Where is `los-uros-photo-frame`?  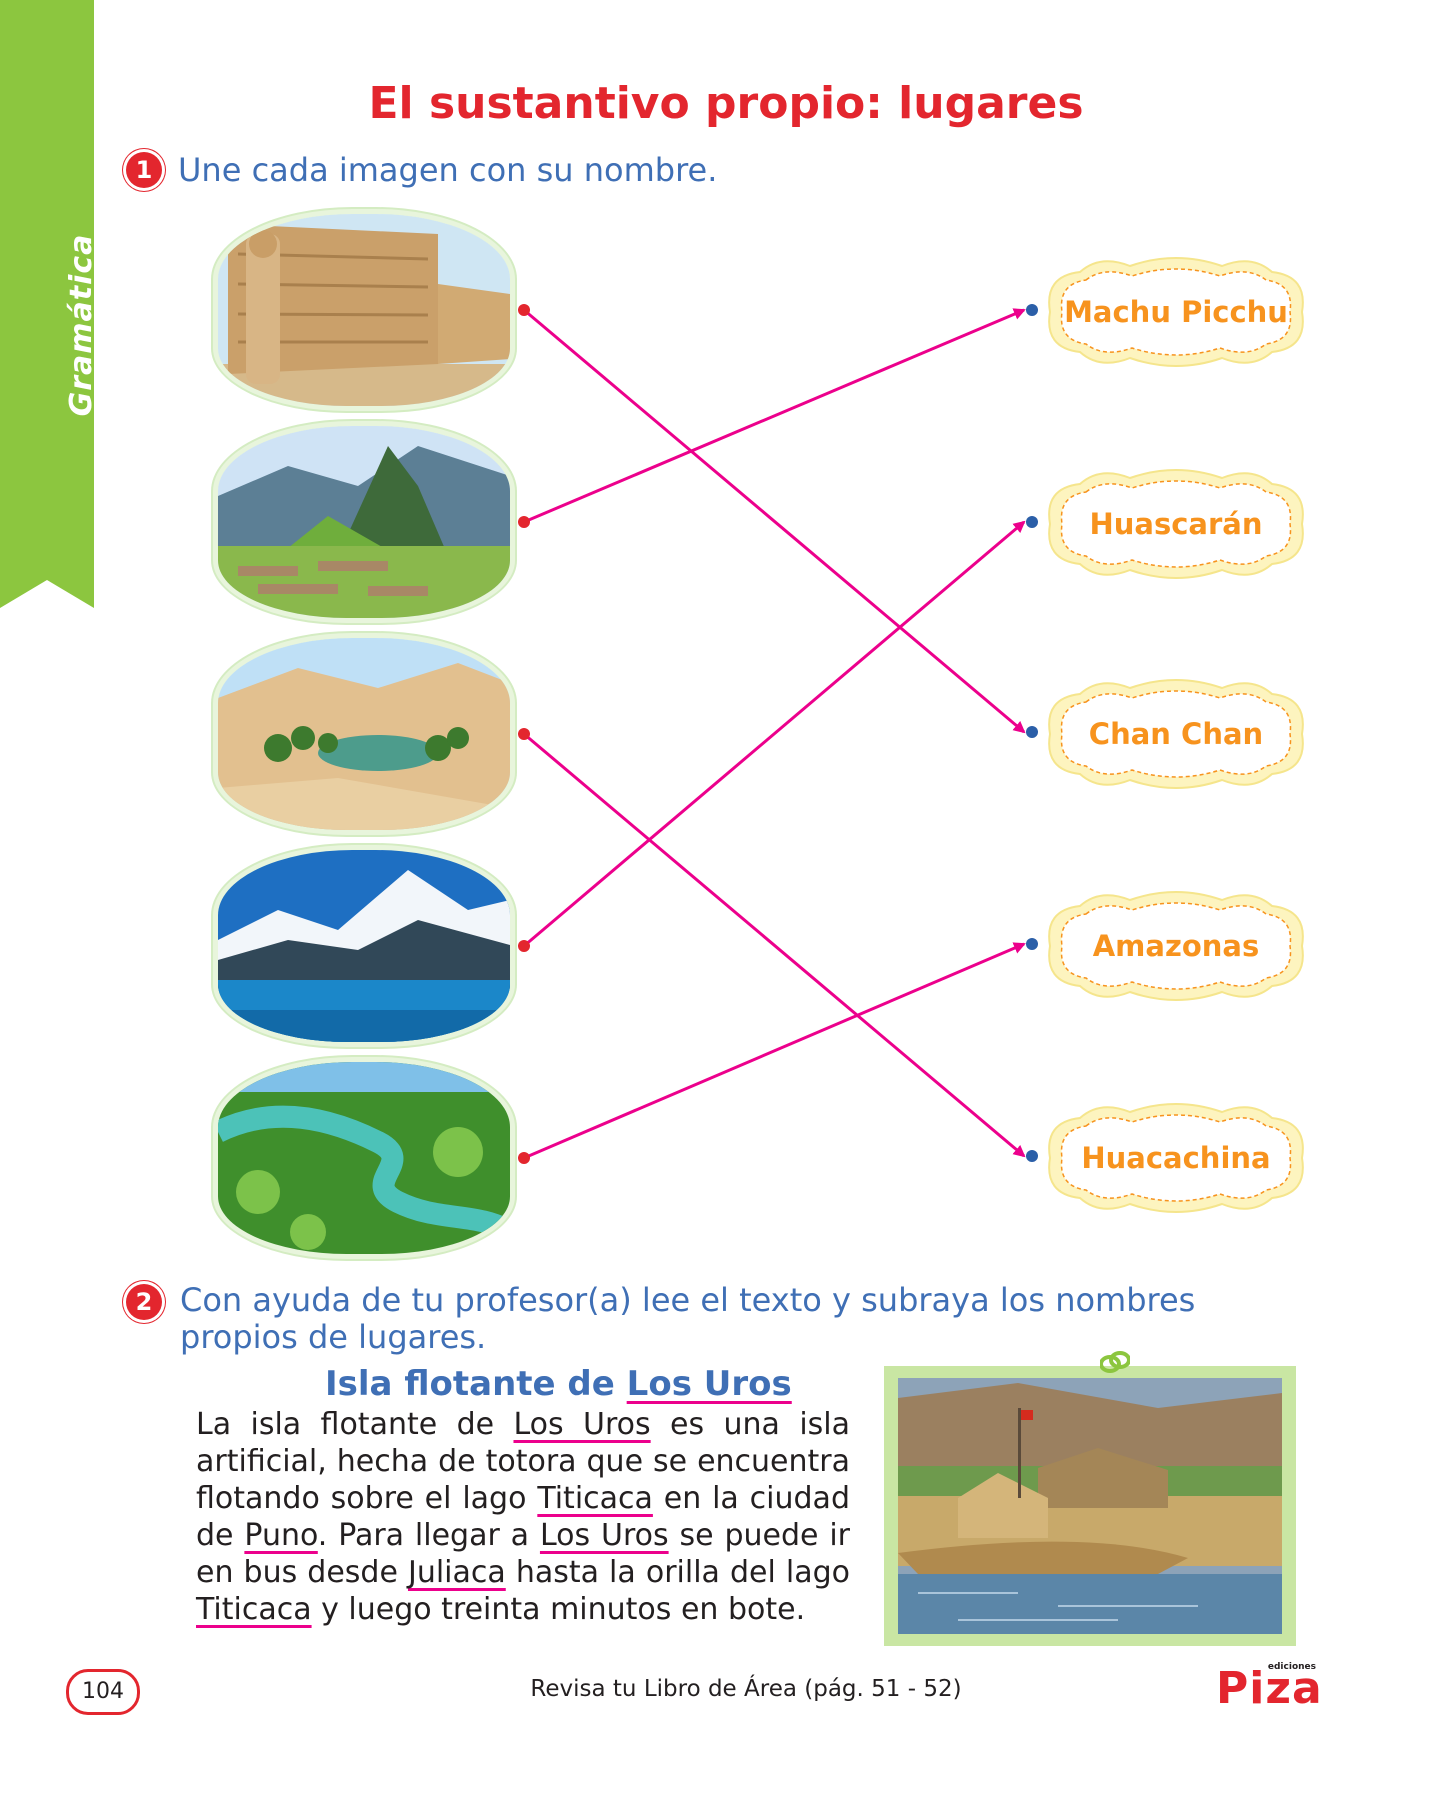 los-uros-photo-frame is located at coordinates (1090, 1506).